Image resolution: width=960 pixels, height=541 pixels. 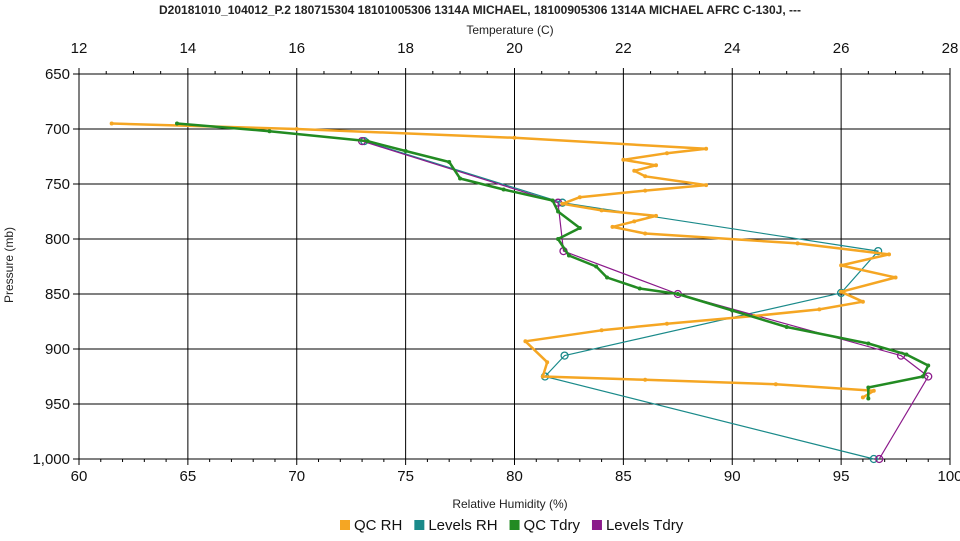 I want to click on top-tick-label: 20, so click(x=514, y=48).